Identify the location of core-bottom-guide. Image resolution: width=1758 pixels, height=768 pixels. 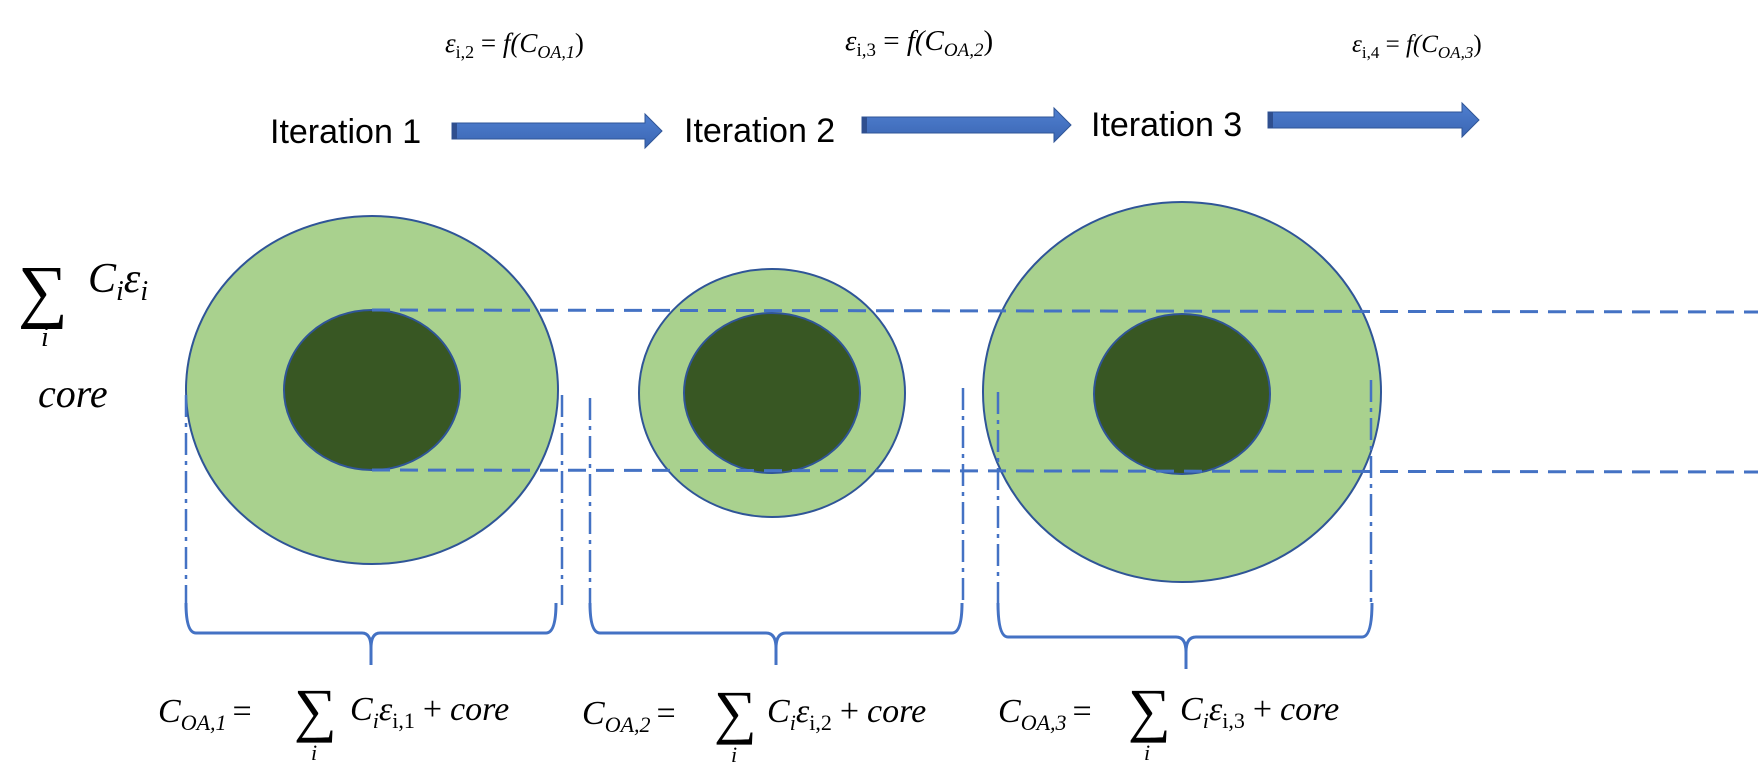
(1064, 471).